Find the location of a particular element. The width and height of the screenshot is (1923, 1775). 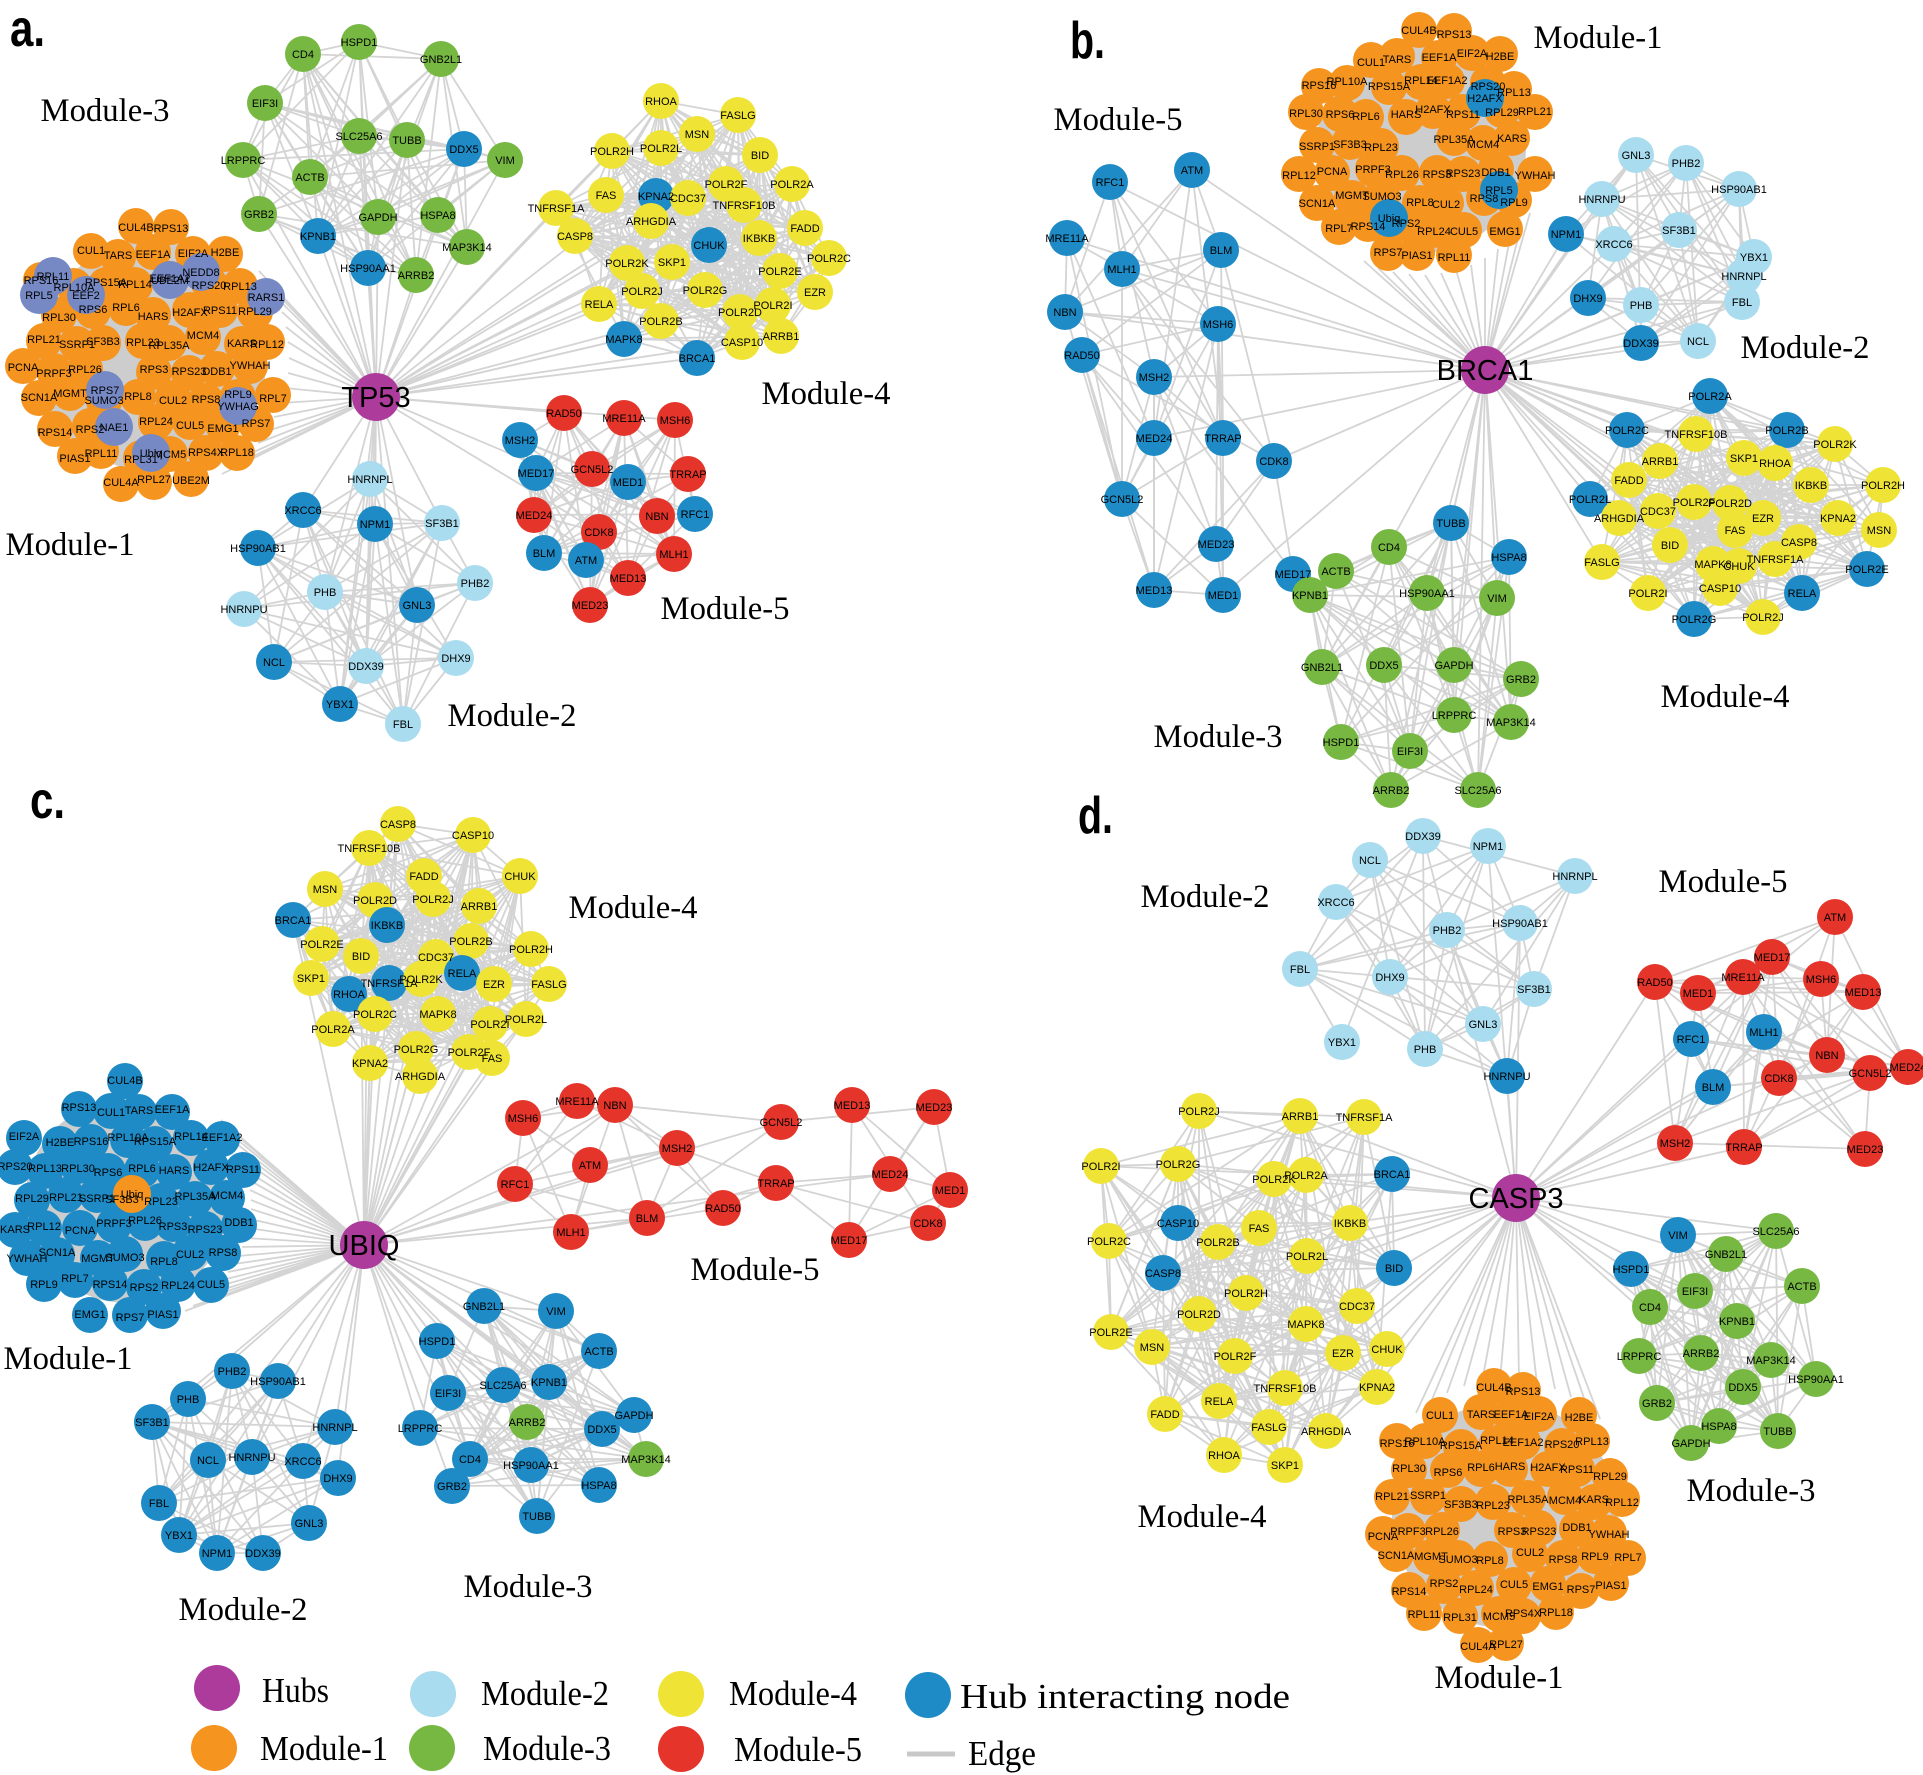

svg-text: RPL24 is located at coordinates (156, 422).